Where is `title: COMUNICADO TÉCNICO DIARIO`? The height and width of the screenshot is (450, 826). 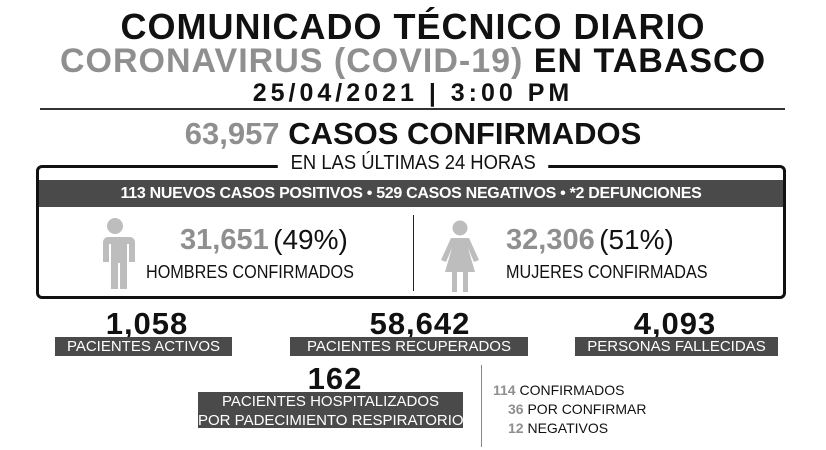 title: COMUNICADO TÉCNICO DIARIO is located at coordinates (413, 26).